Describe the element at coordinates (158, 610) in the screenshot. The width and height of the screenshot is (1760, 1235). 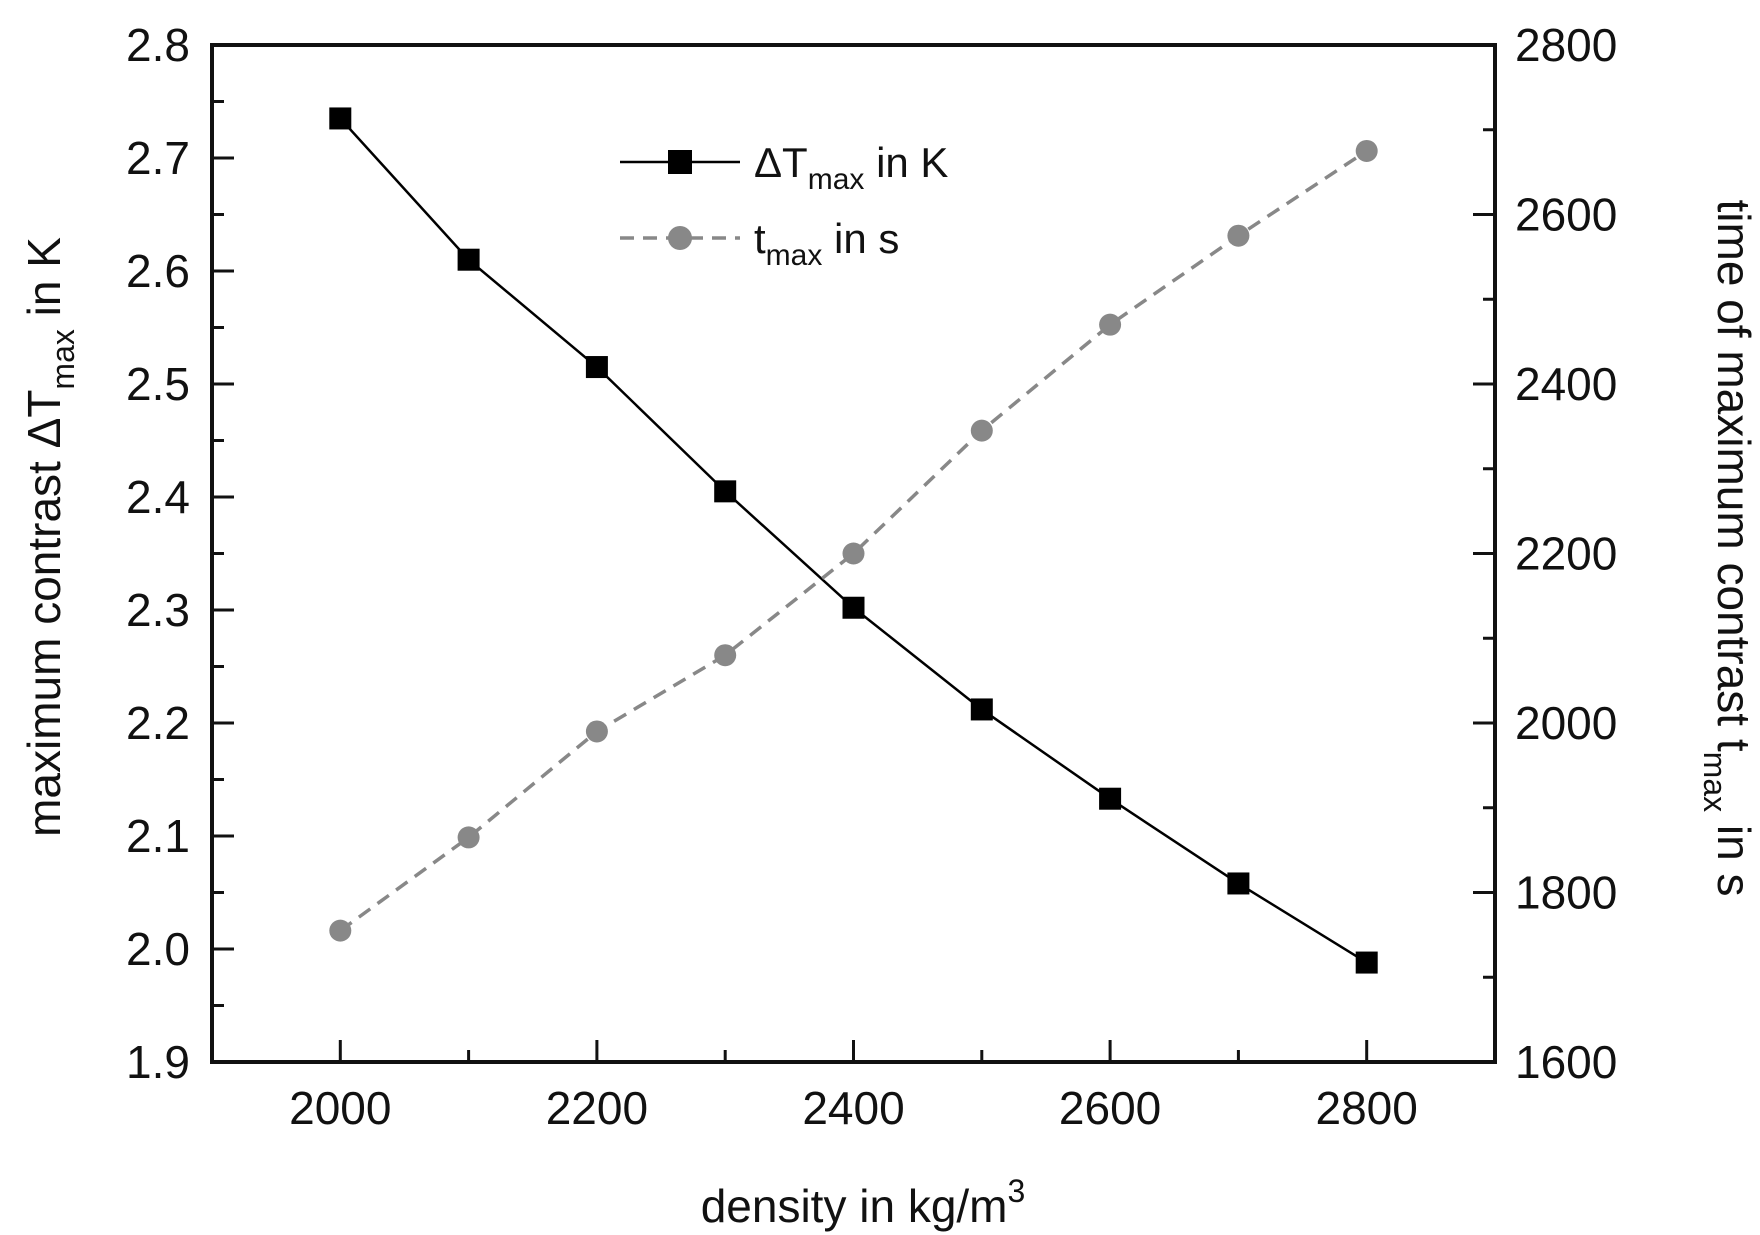
I see `y-left-tick-label: 2.3` at that location.